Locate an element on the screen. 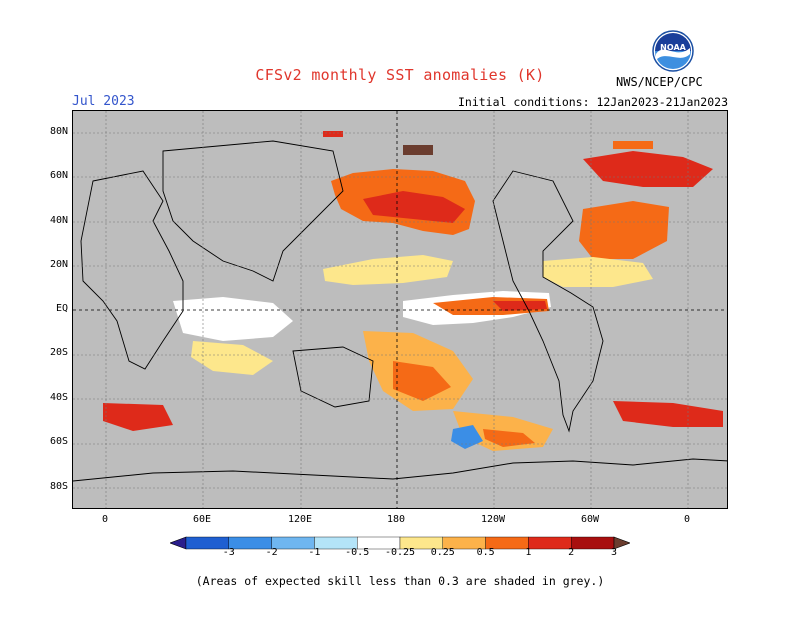  colorbar-tick-label: -0.5 is located at coordinates (357, 552).